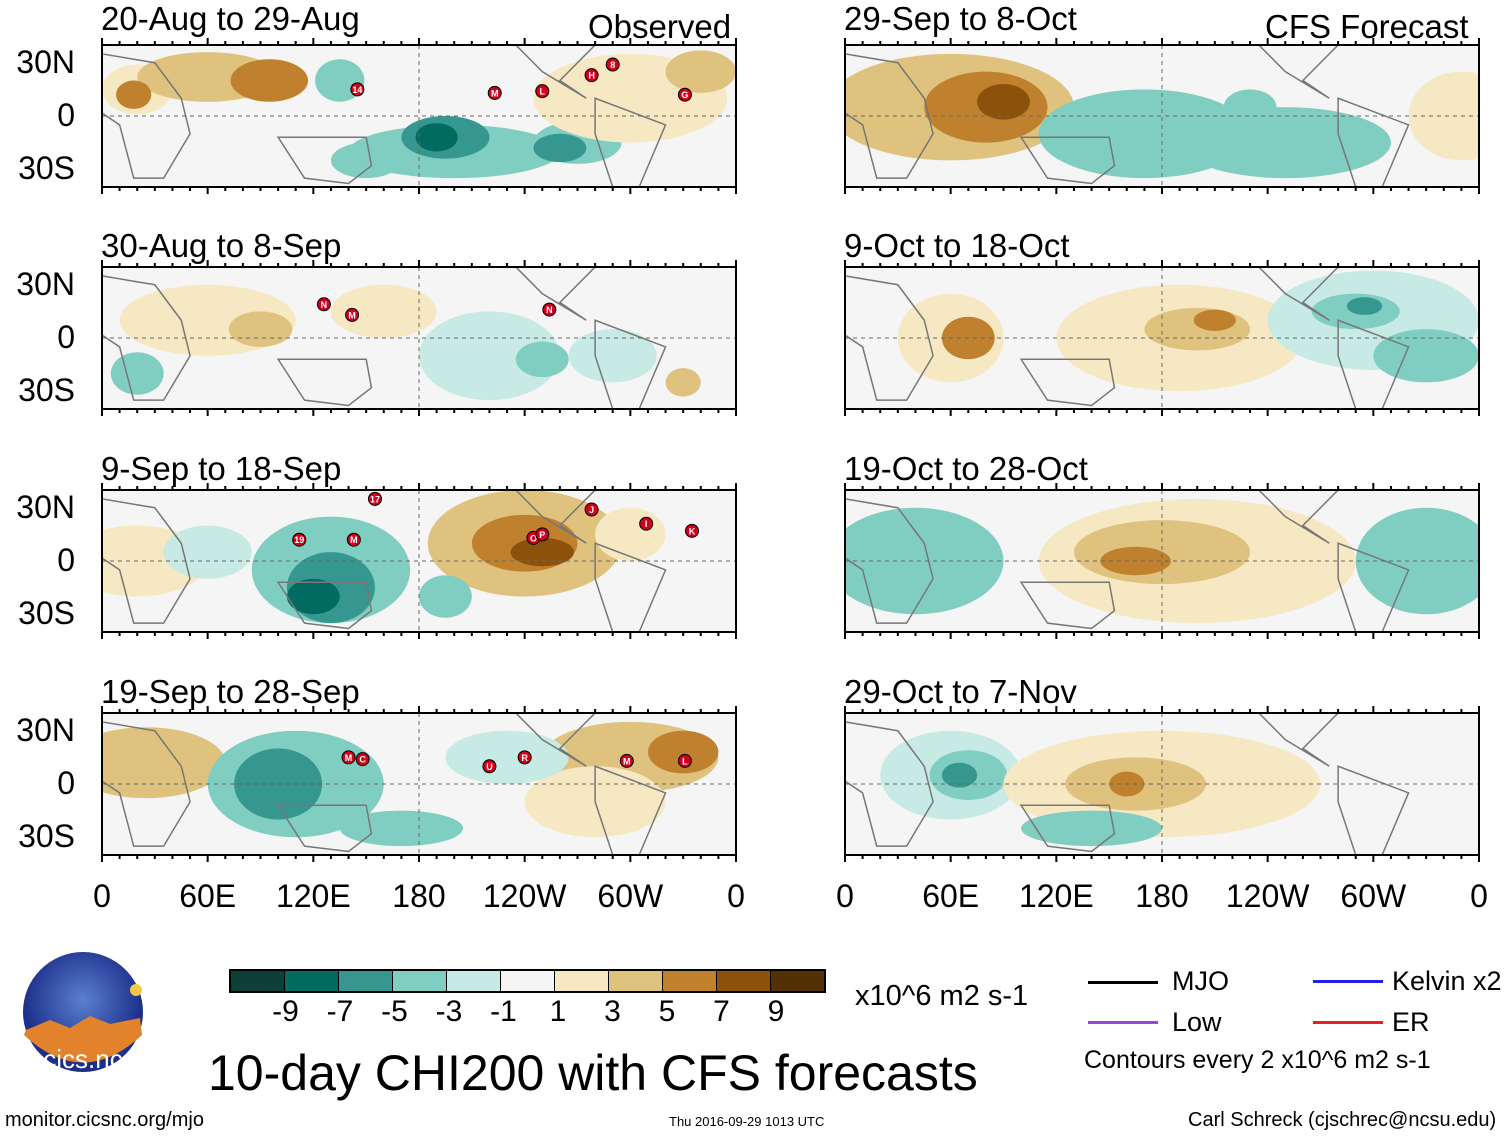 Image resolution: width=1510 pixels, height=1137 pixels. What do you see at coordinates (1348, 981) in the screenshot?
I see `legend-kelvin-line` at bounding box center [1348, 981].